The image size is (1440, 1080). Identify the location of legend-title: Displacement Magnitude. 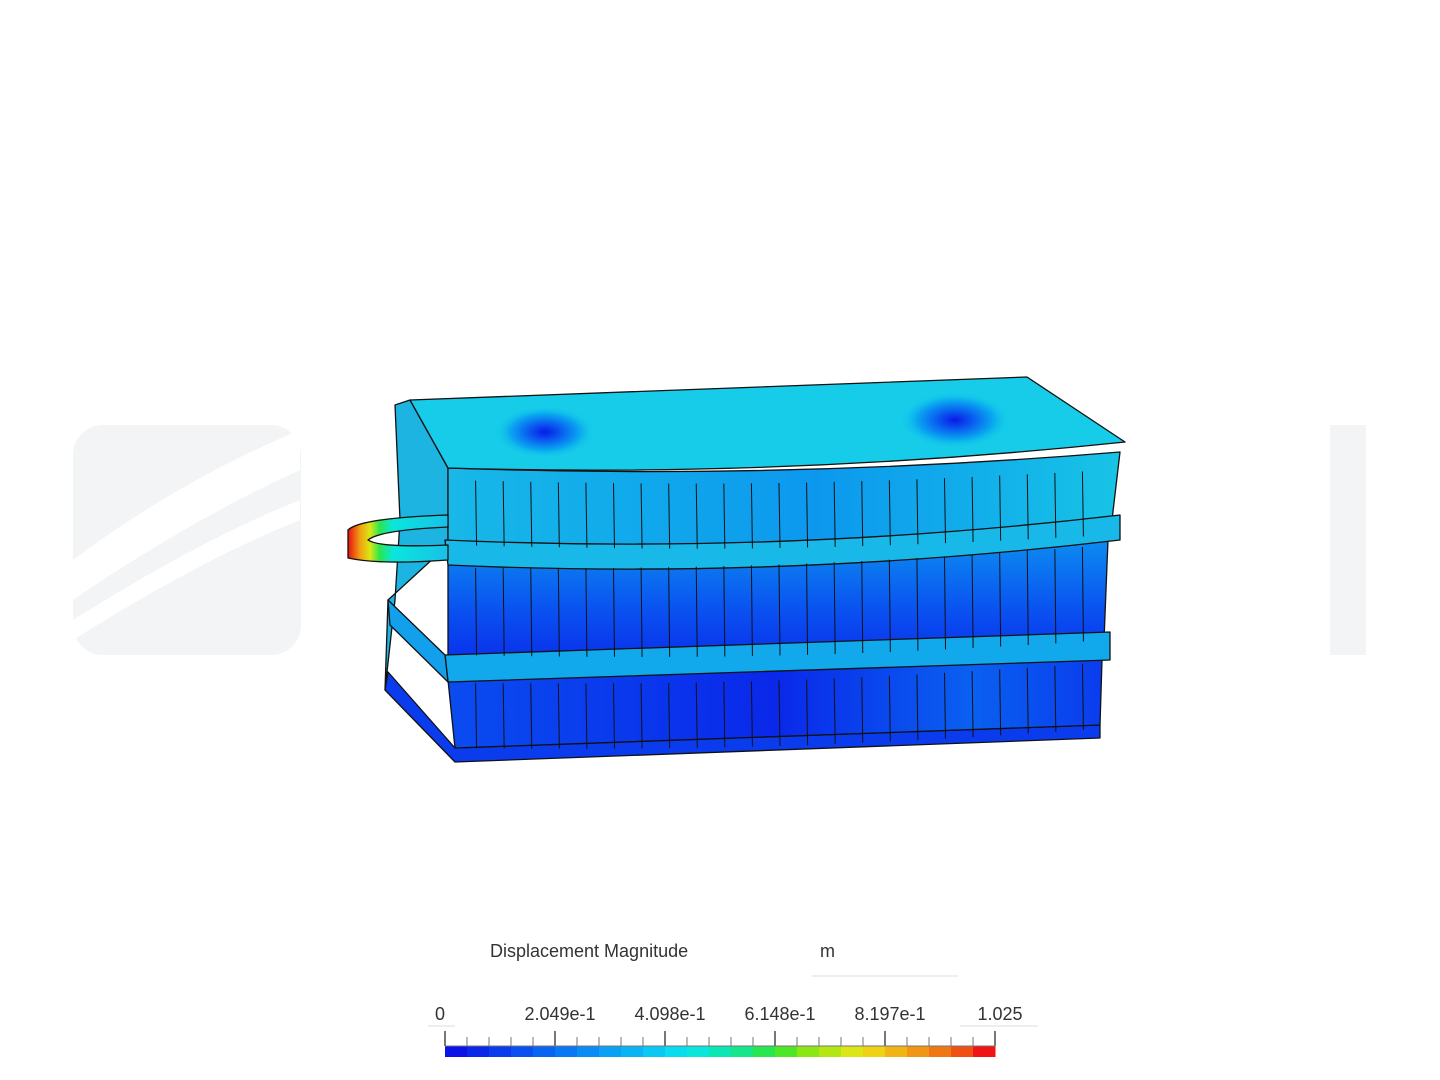
(589, 951).